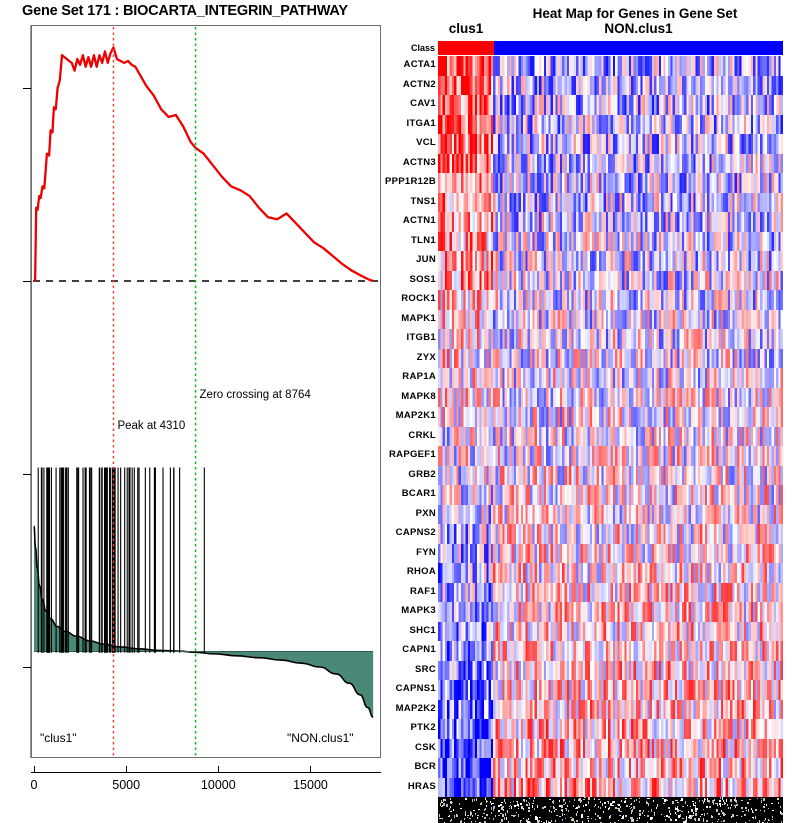  What do you see at coordinates (418, 493) in the screenshot?
I see `gene-name-label: BCAR1` at bounding box center [418, 493].